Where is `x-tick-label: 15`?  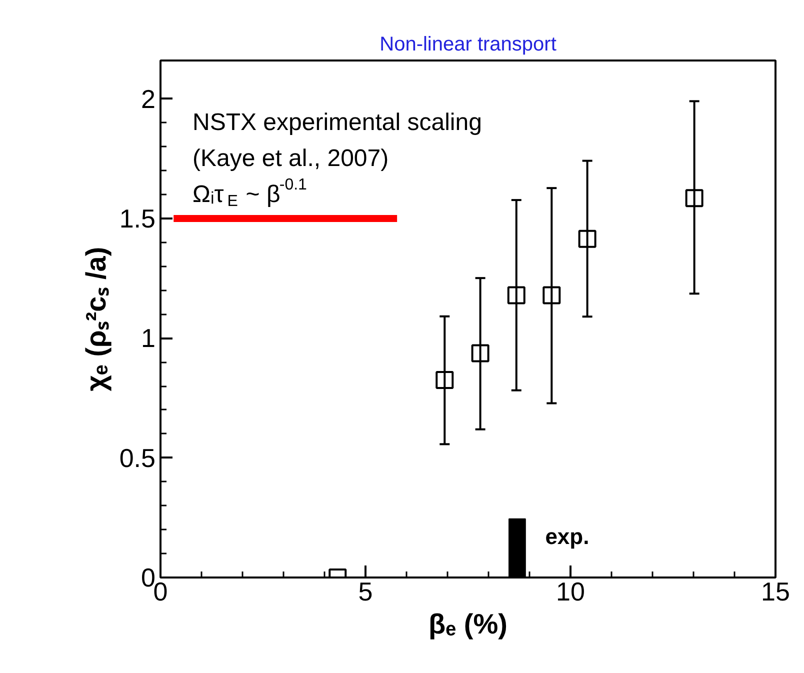 x-tick-label: 15 is located at coordinates (775, 591).